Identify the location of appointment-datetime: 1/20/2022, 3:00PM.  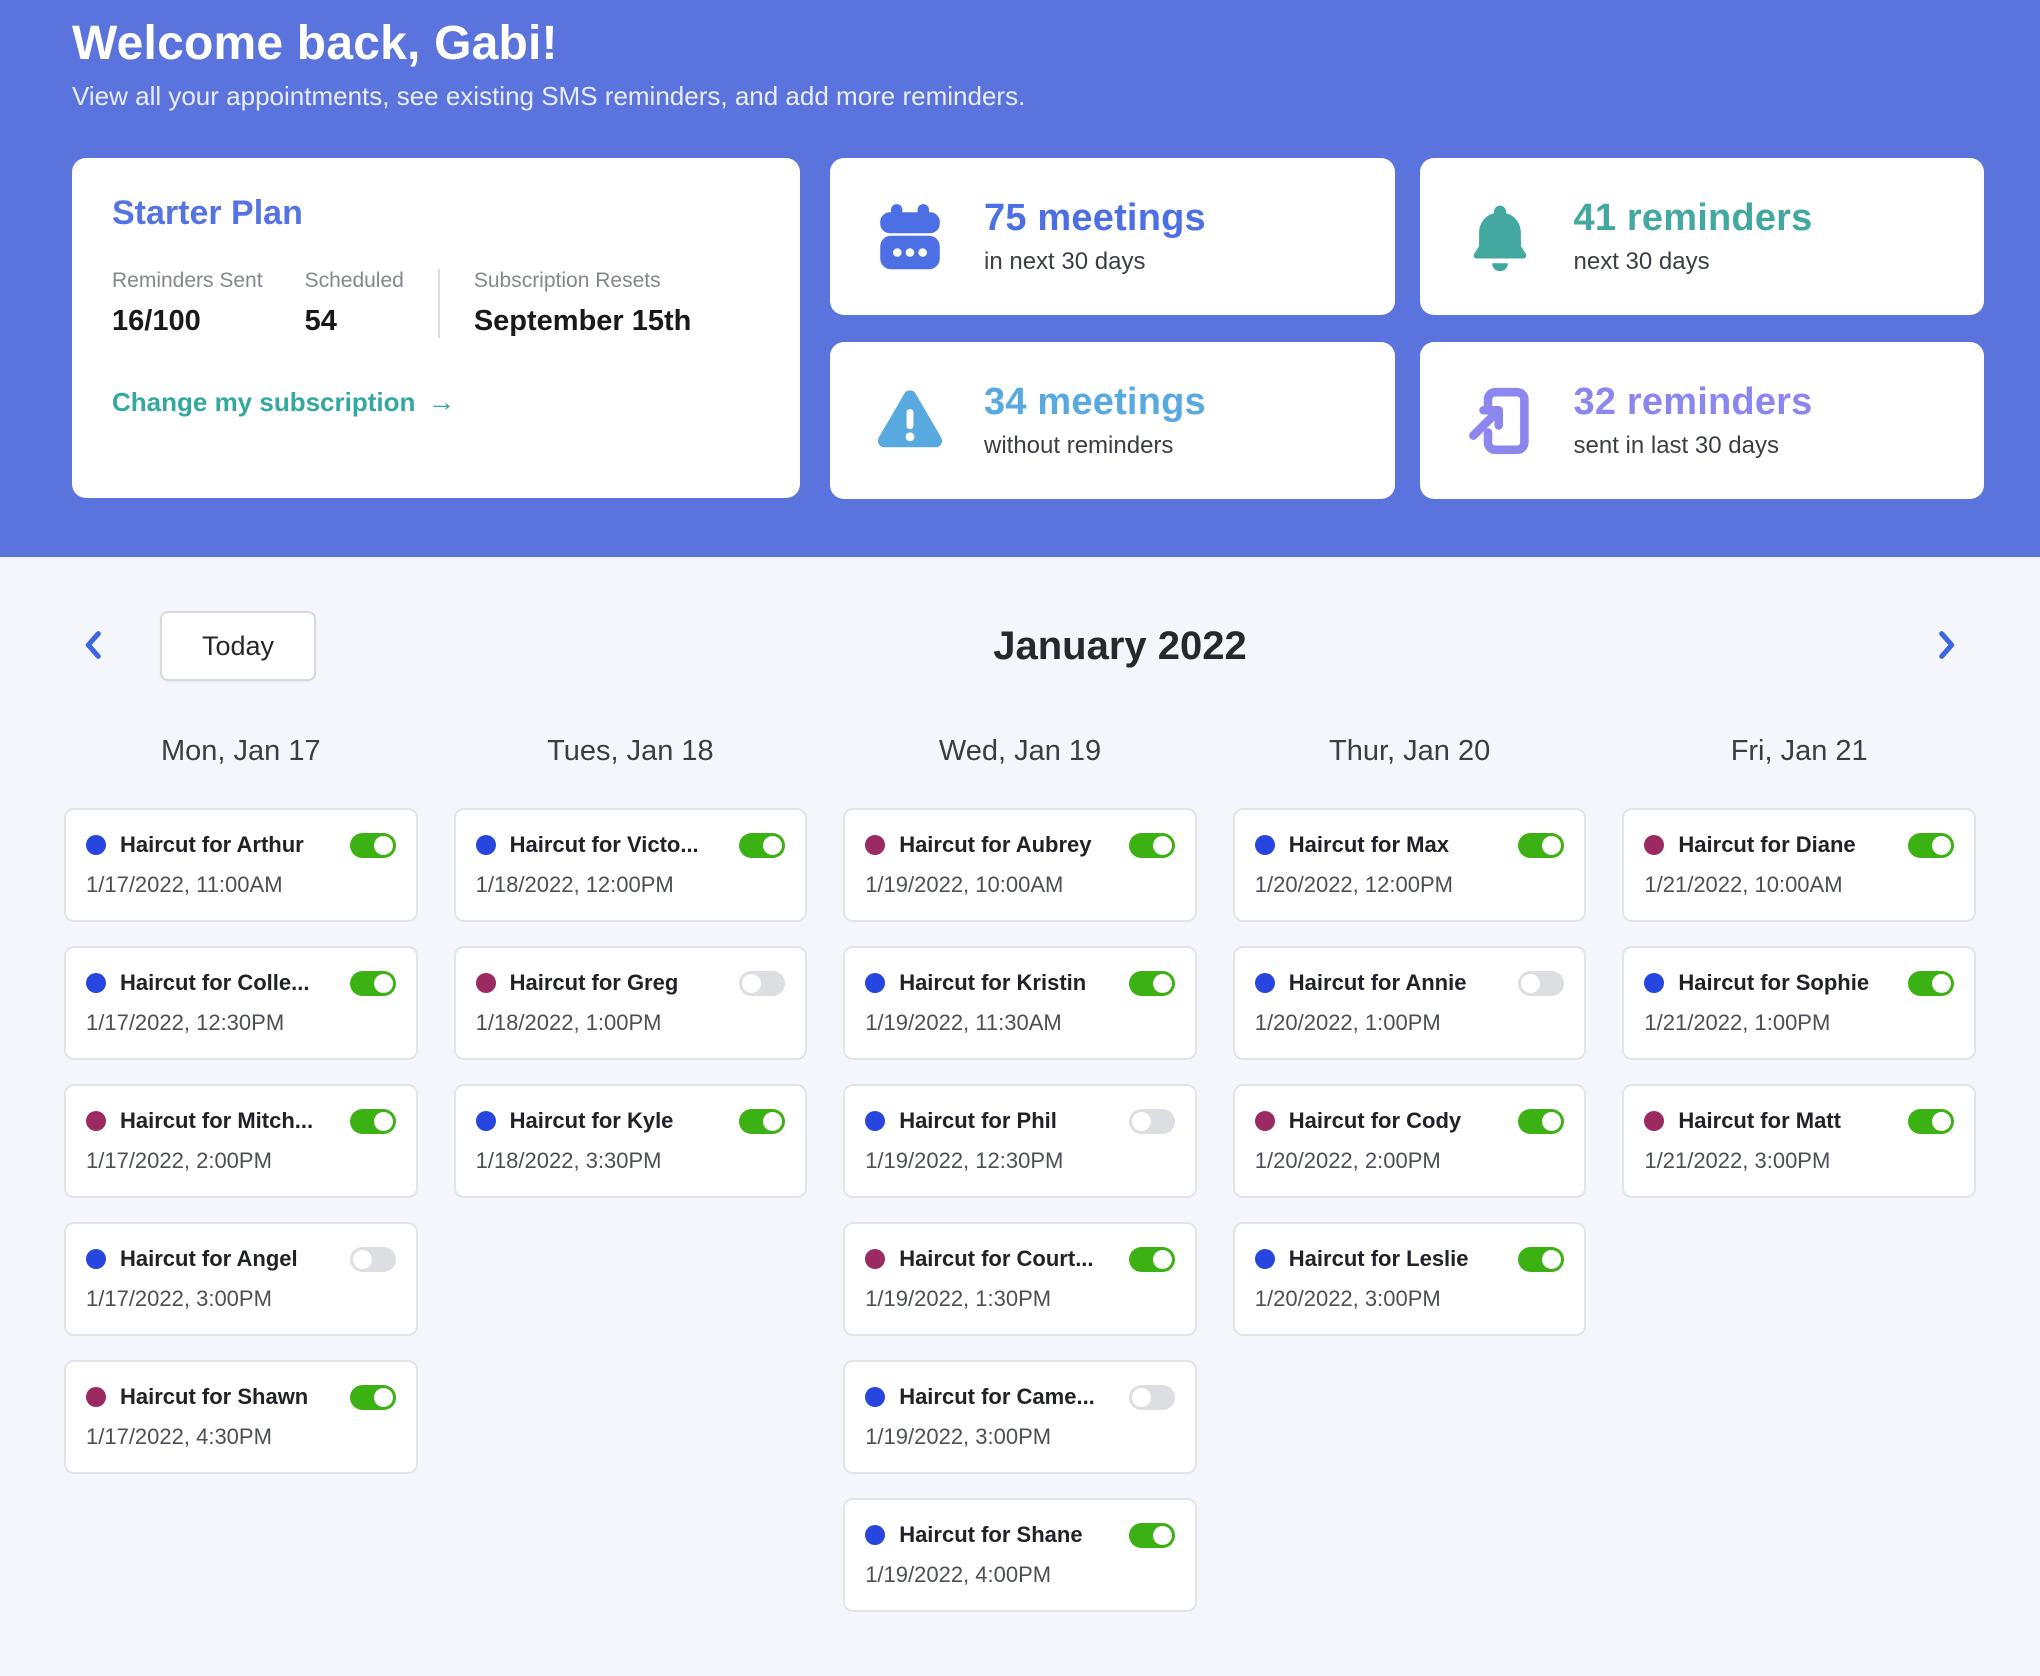
(1347, 1298).